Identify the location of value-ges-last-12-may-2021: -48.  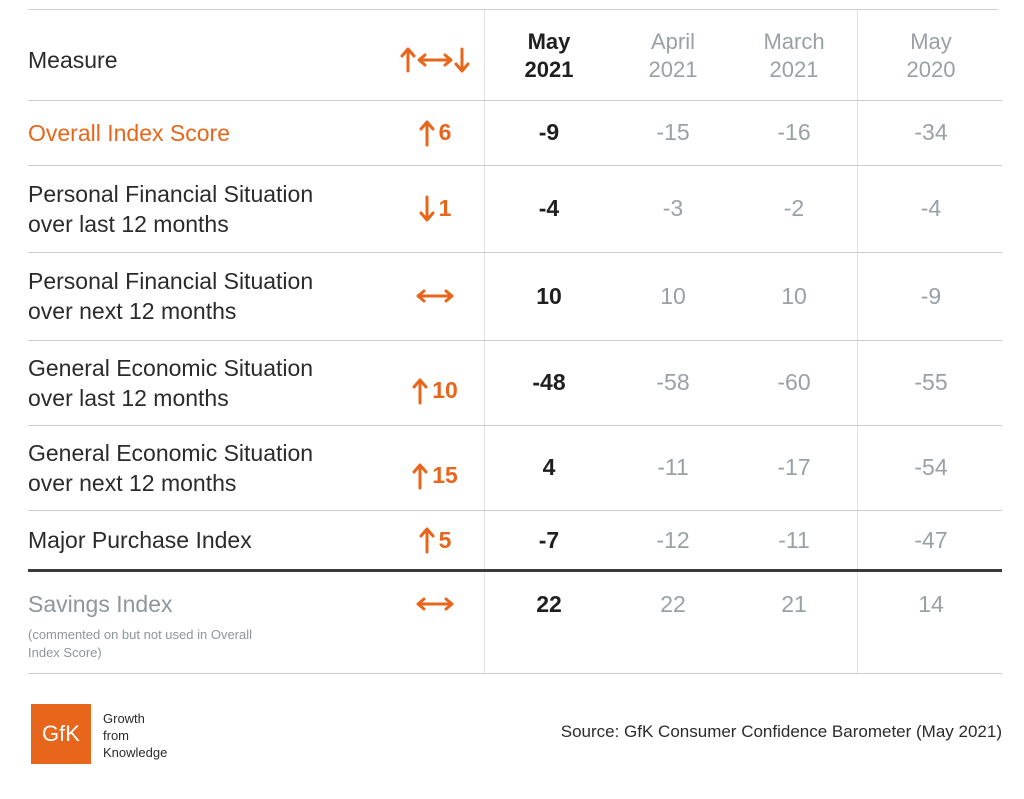
(549, 382).